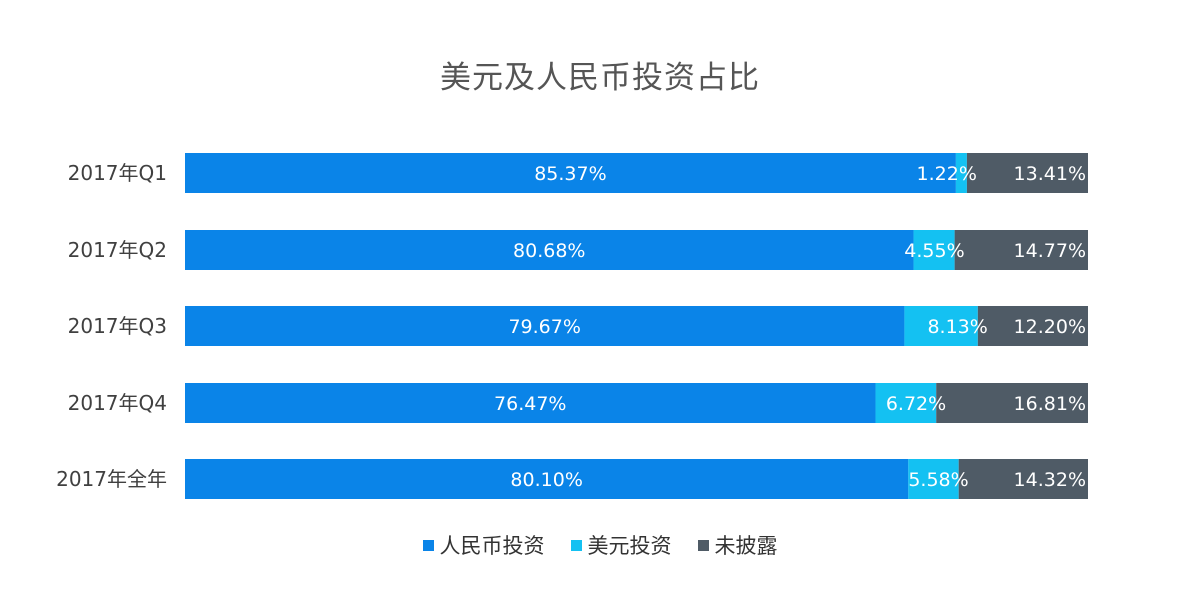 This screenshot has width=1200, height=616. I want to click on legend: 人民币投资 美元投资 未披露, so click(600, 545).